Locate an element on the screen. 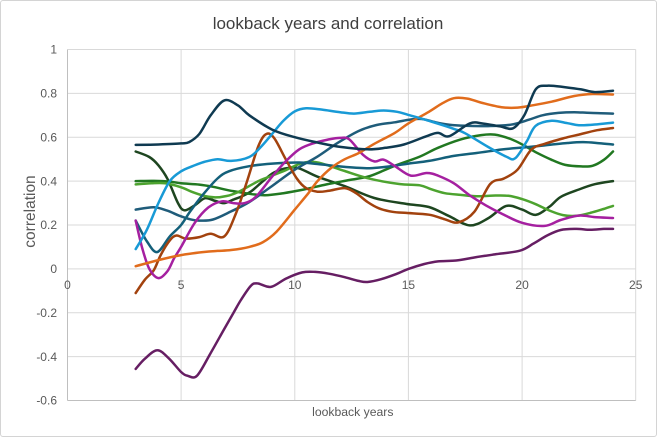 This screenshot has height=437, width=657. svg-text: 20 is located at coordinates (522, 285).